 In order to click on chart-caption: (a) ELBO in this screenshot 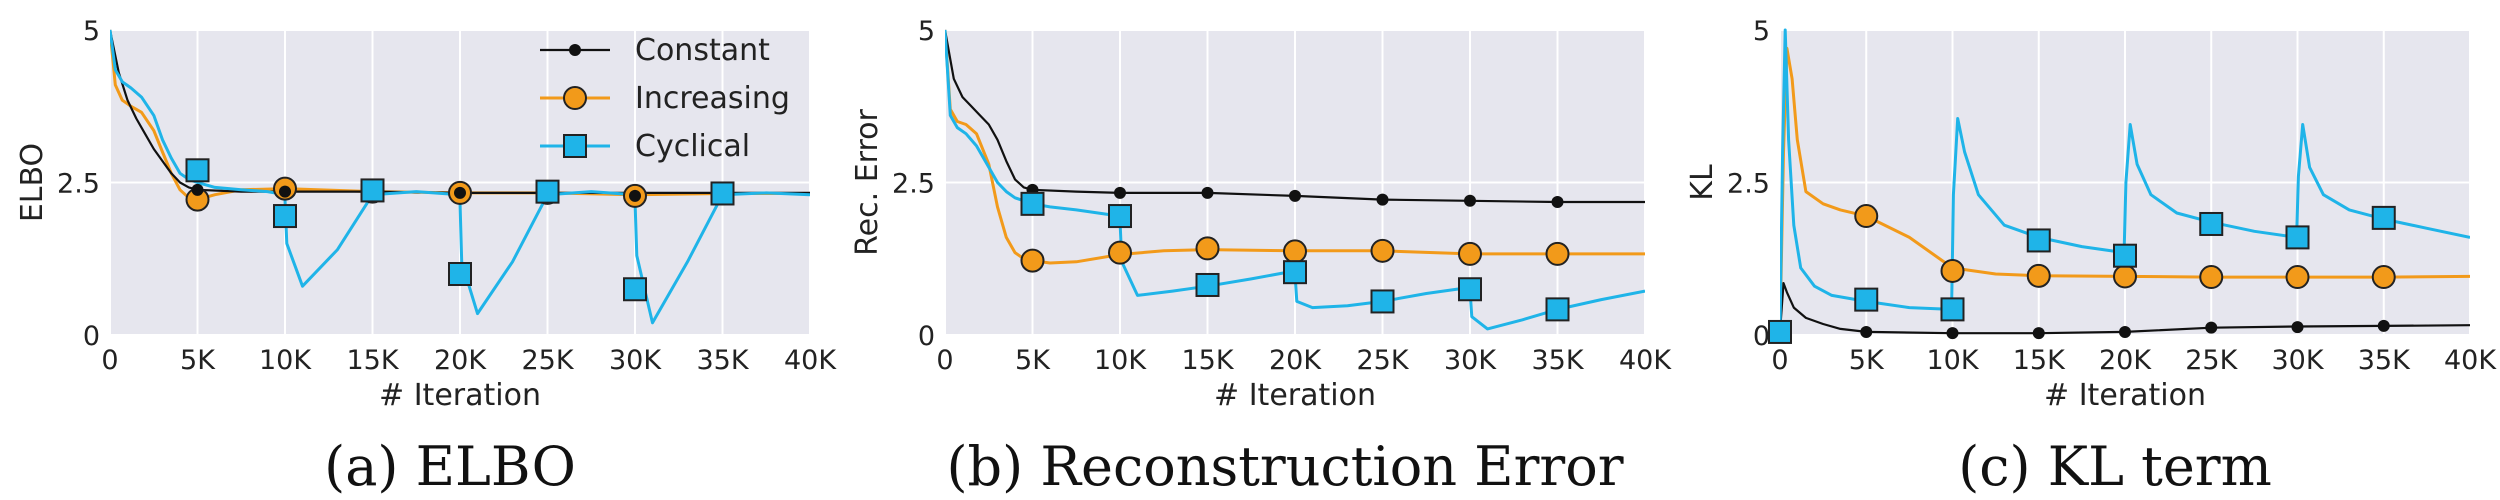, I will do `click(450, 466)`.